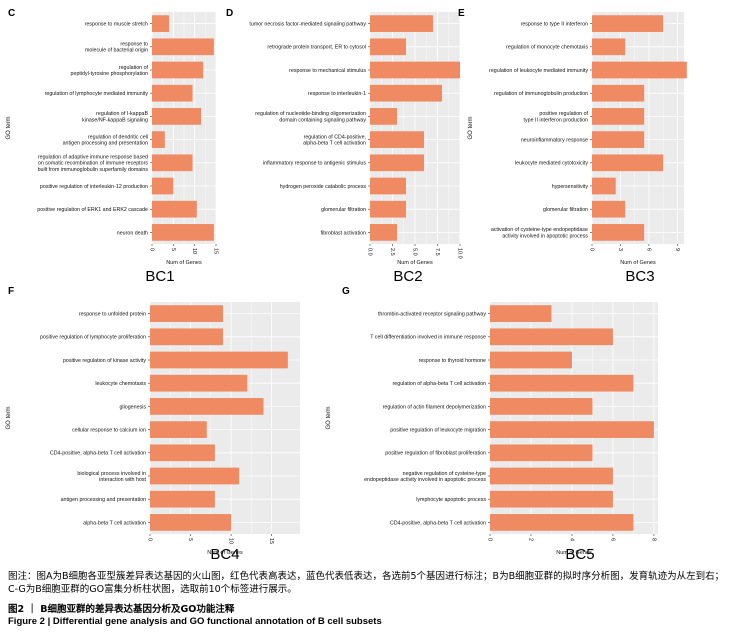  What do you see at coordinates (653, 539) in the screenshot?
I see `x-tick-label: 8` at bounding box center [653, 539].